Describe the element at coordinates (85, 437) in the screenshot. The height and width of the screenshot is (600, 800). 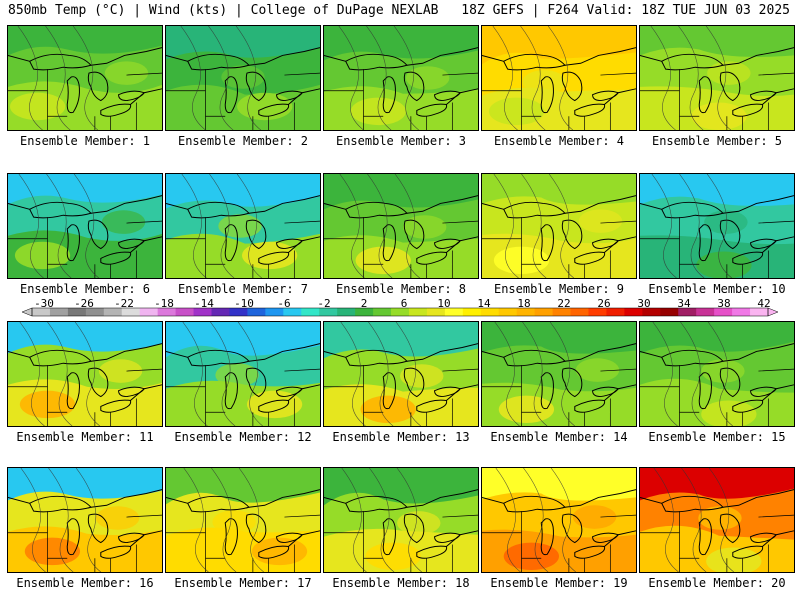
I see `ensemble-member-label: Ensemble Member: 11` at that location.